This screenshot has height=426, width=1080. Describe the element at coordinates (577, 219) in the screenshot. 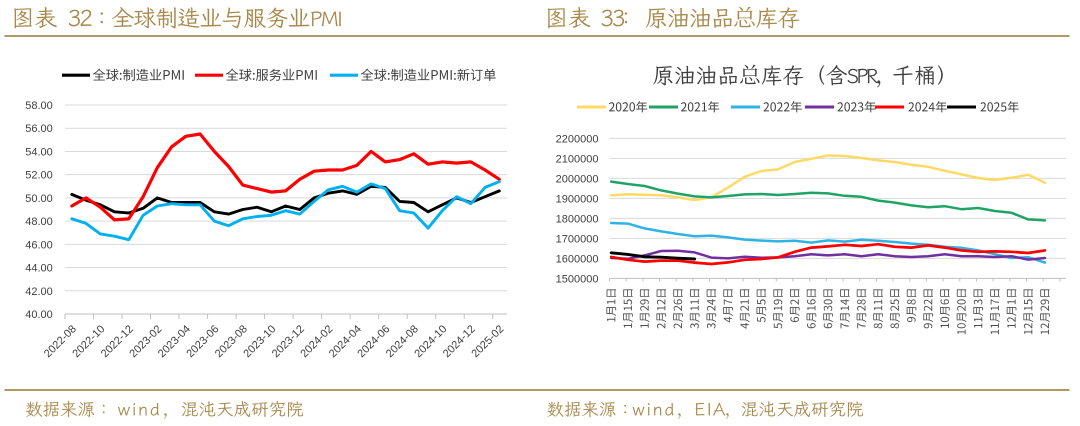

I see `svg-text: 1800000` at that location.